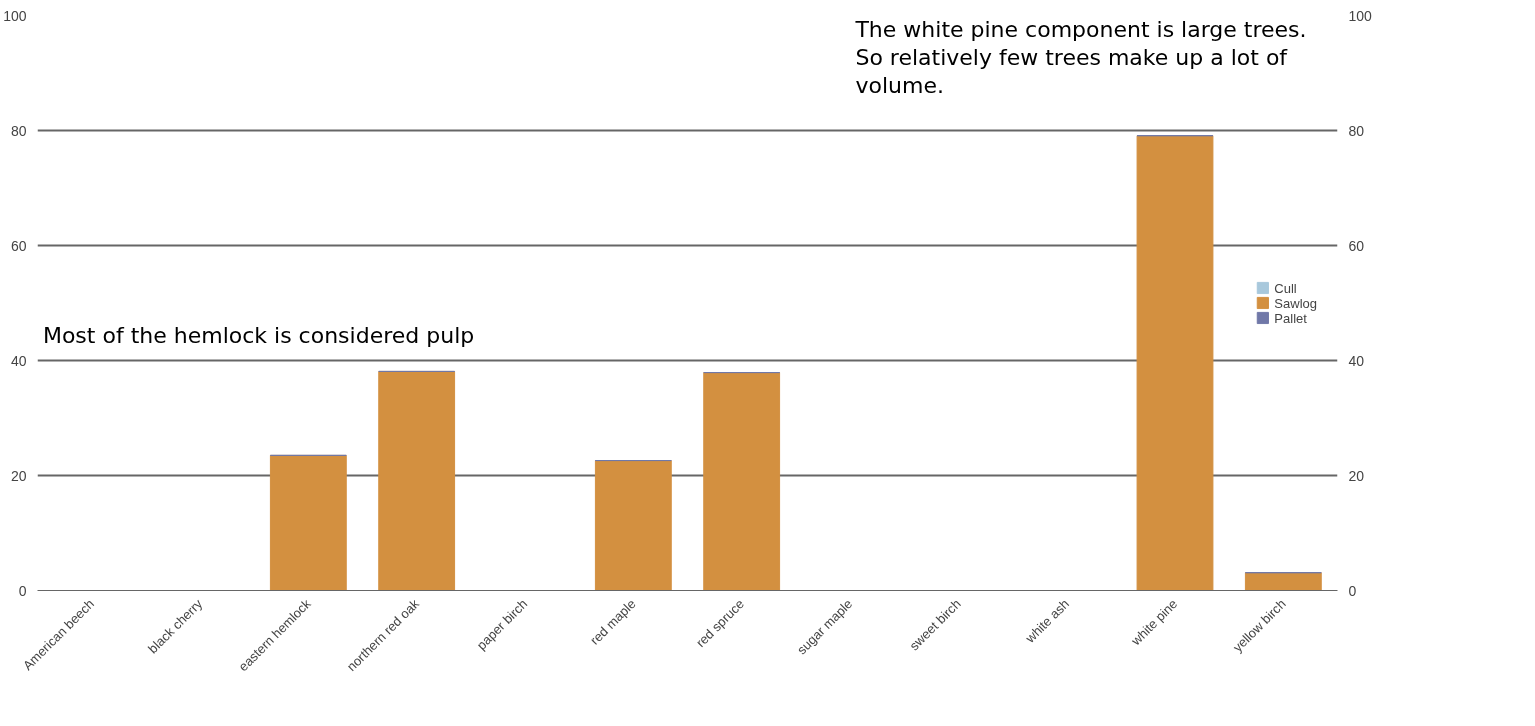 This screenshot has width=1535, height=726. I want to click on y-tick-label: 100, so click(15, 15).